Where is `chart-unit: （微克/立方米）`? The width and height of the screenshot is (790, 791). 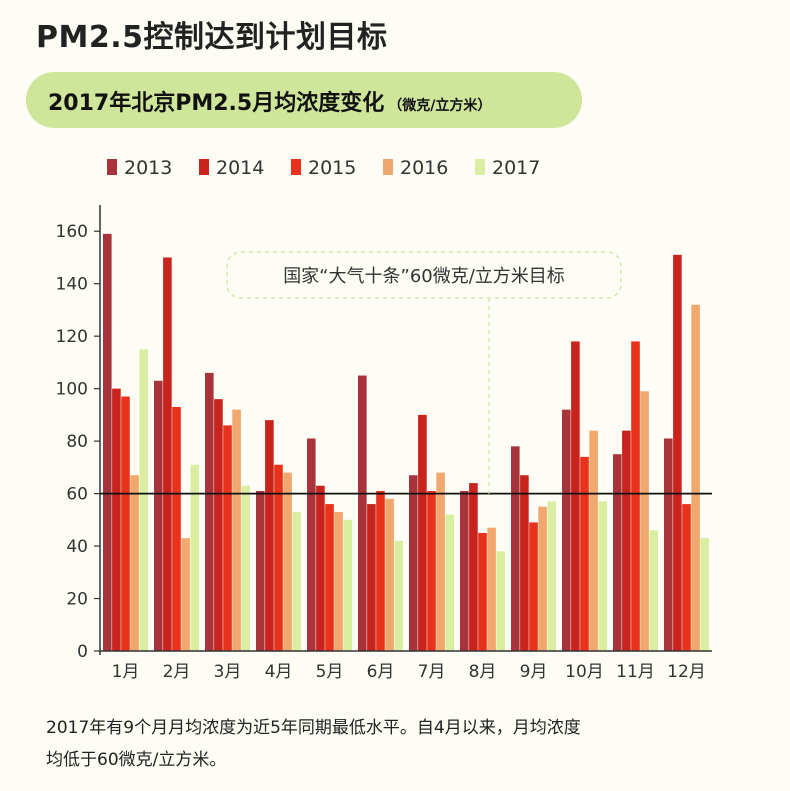 chart-unit: （微克/立方米） is located at coordinates (440, 106).